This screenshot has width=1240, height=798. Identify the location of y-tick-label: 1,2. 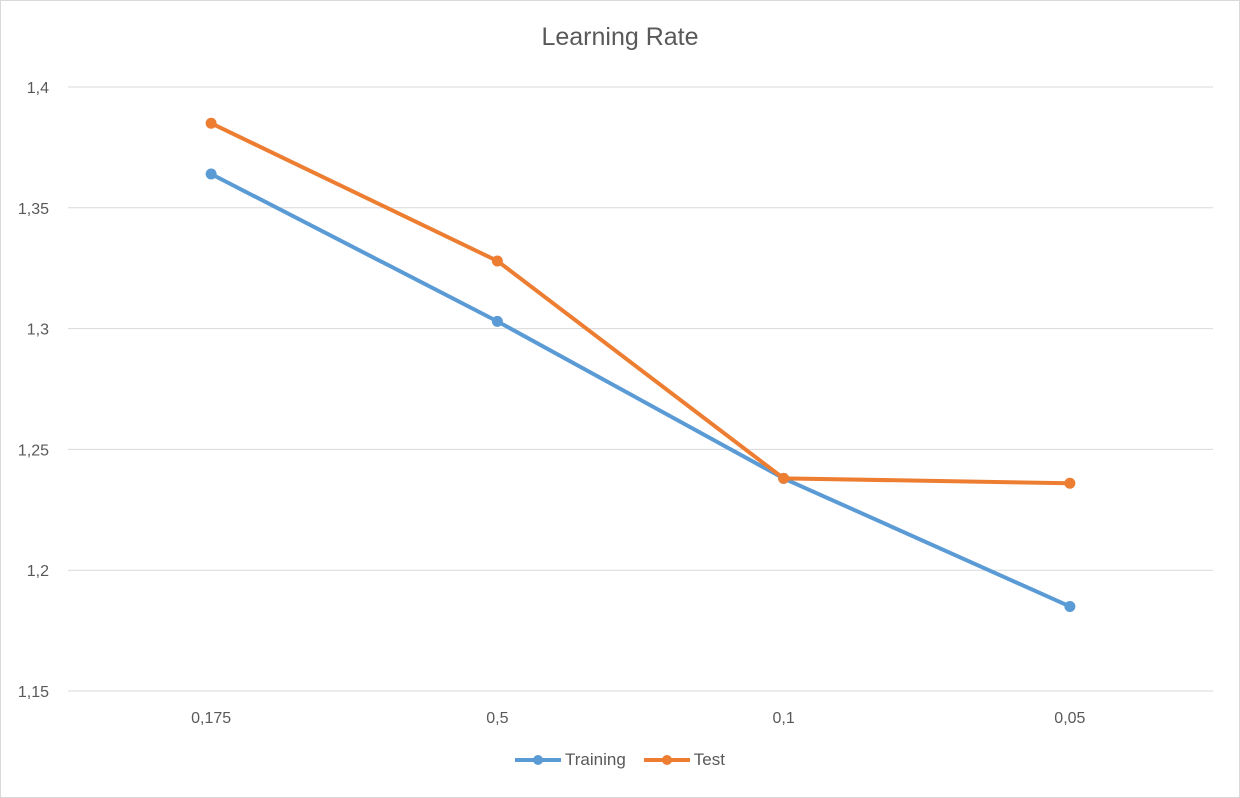
(38, 571).